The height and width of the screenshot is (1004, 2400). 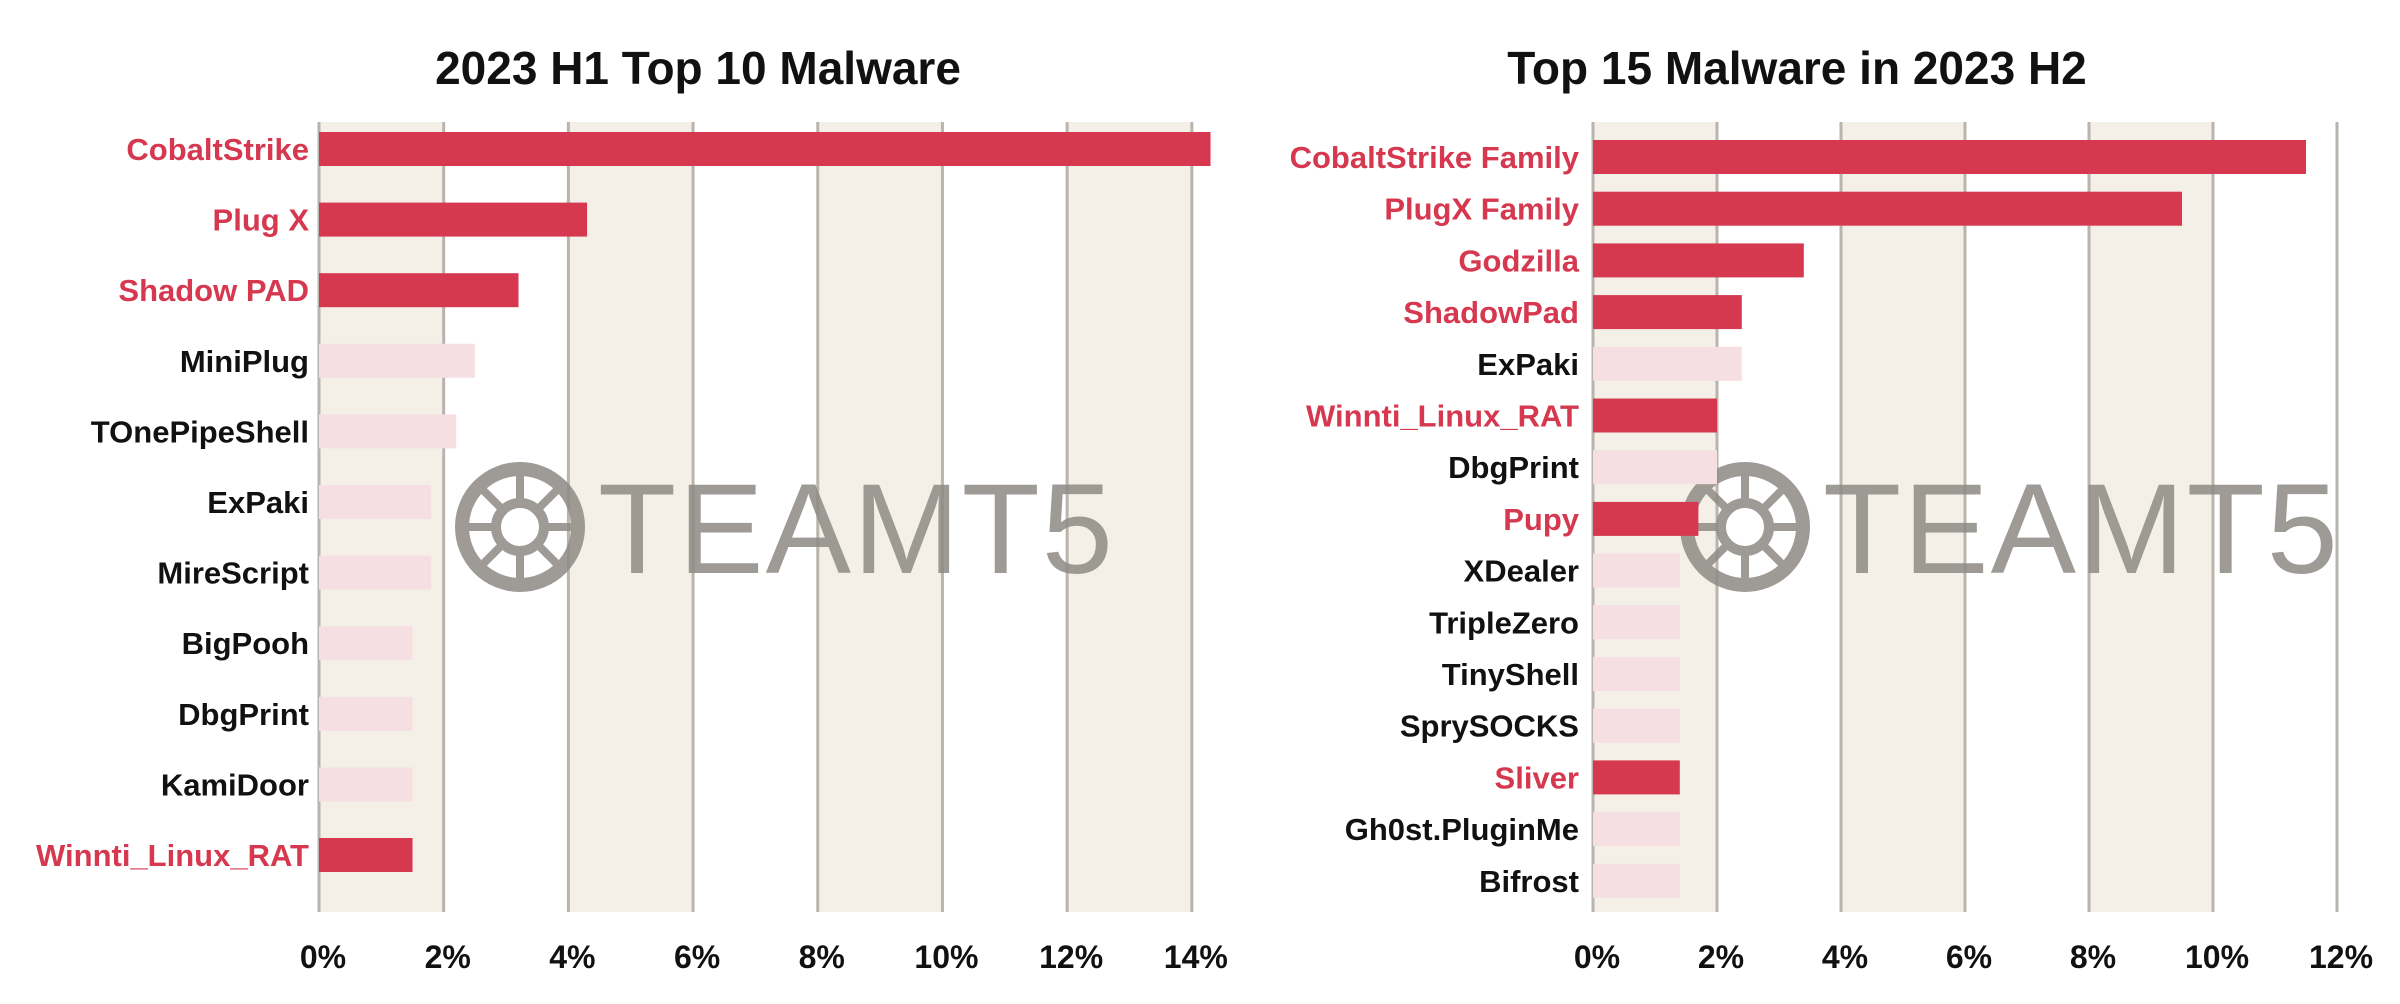 What do you see at coordinates (1518, 260) in the screenshot?
I see `category-label: Godzilla` at bounding box center [1518, 260].